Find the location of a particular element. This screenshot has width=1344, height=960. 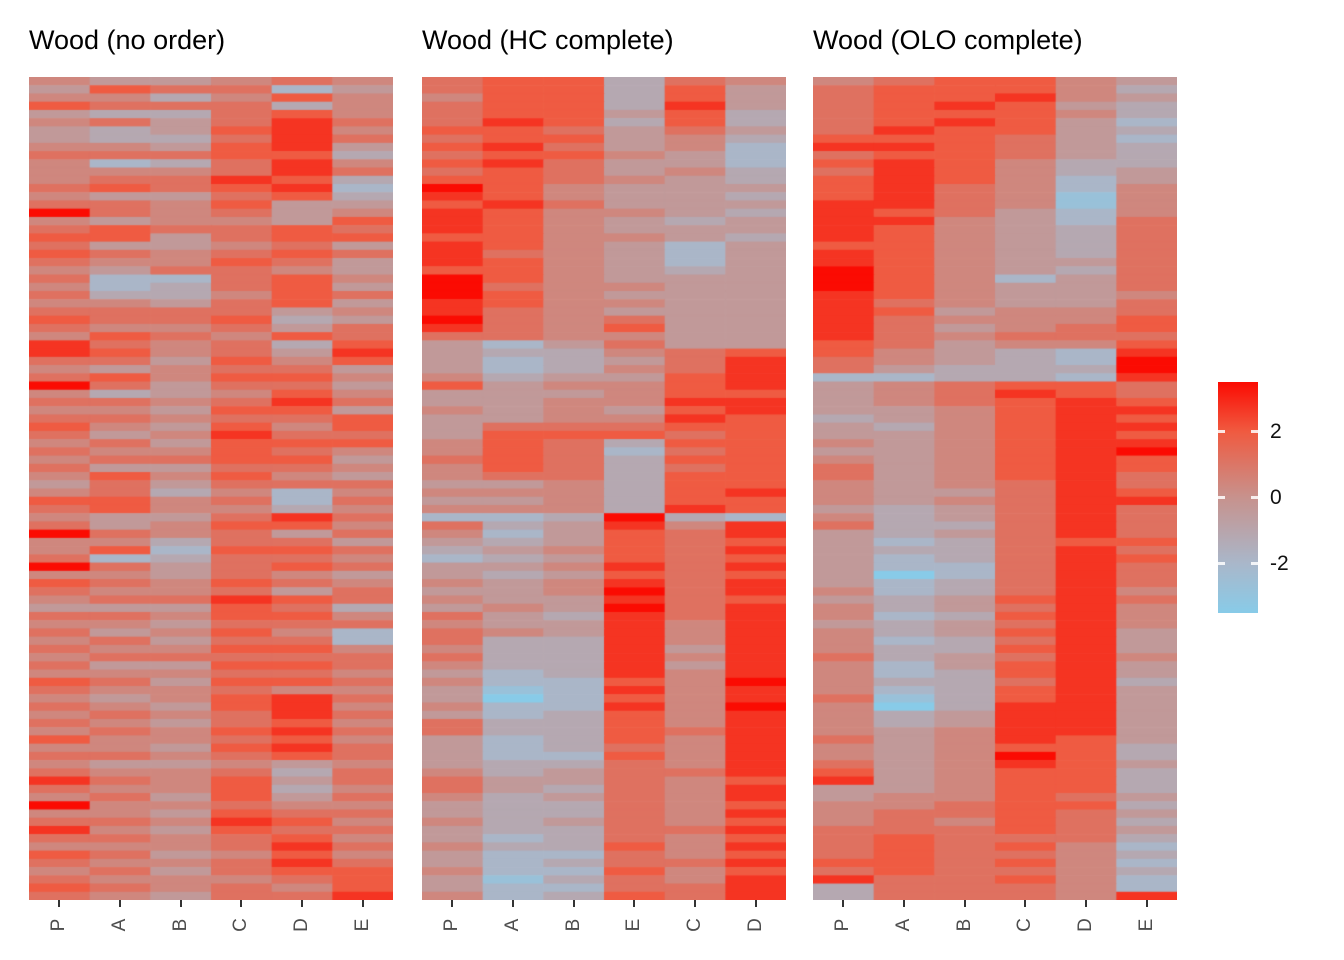

legend-tick-label: -2 is located at coordinates (1279, 563).